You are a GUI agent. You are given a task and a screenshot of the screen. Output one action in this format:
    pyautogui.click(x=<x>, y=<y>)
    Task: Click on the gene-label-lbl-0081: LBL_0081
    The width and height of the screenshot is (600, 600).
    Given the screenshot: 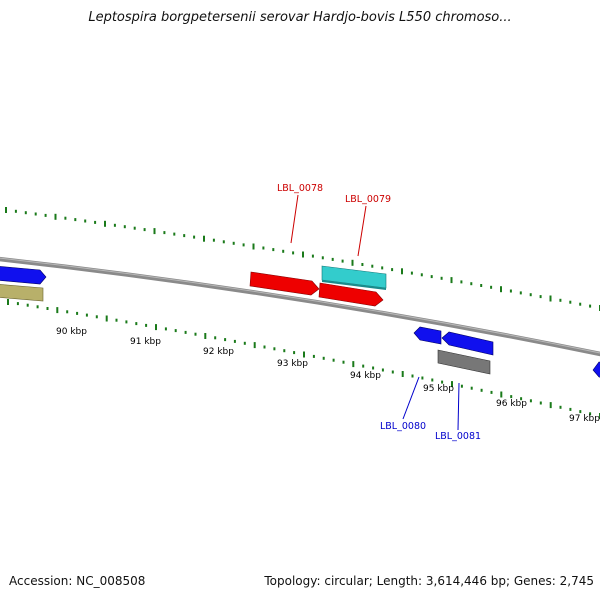 What is the action you would take?
    pyautogui.click(x=458, y=436)
    